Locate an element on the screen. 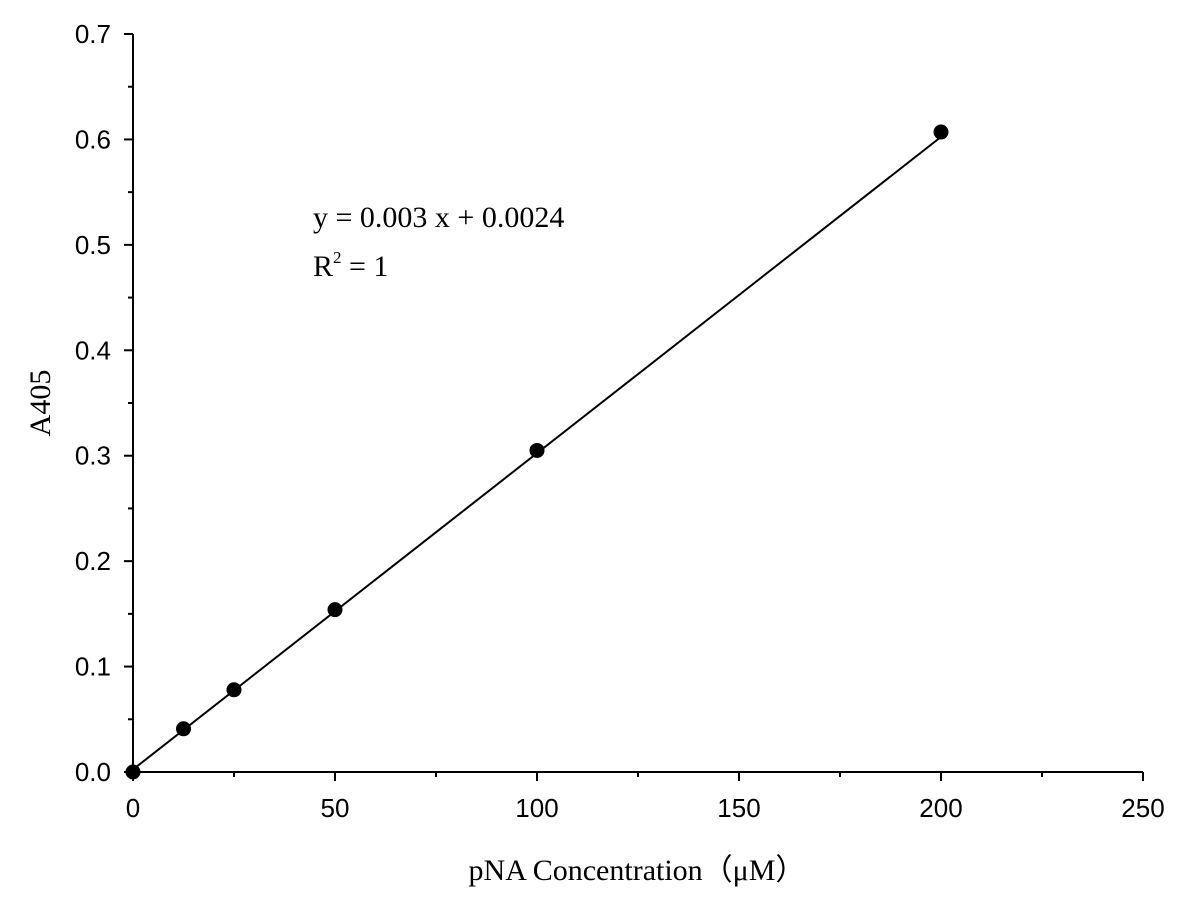  r-squared-annotation: R2 = 1 is located at coordinates (350, 265).